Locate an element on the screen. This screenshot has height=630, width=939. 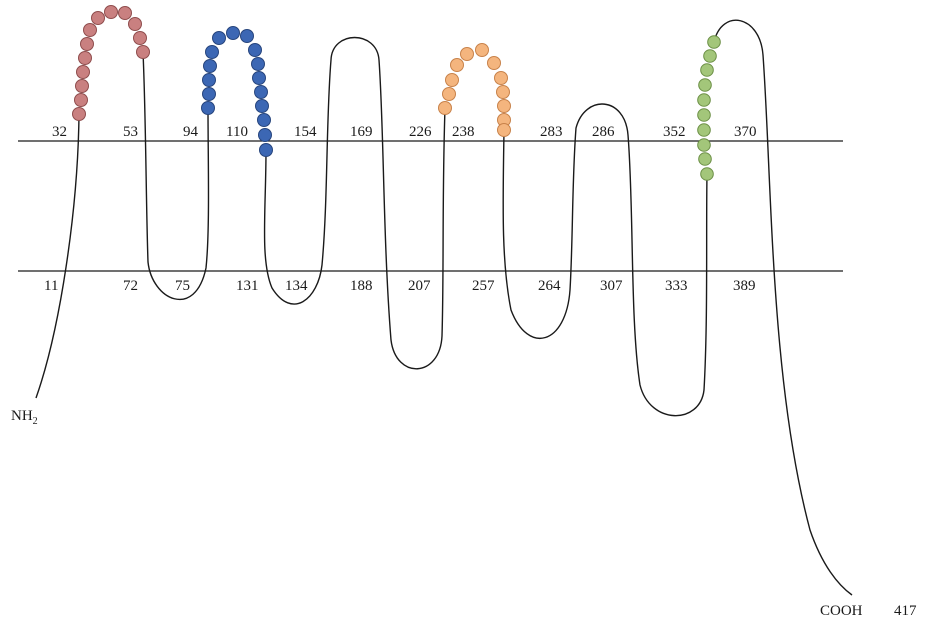
residue-label-top: 238 is located at coordinates (463, 132).